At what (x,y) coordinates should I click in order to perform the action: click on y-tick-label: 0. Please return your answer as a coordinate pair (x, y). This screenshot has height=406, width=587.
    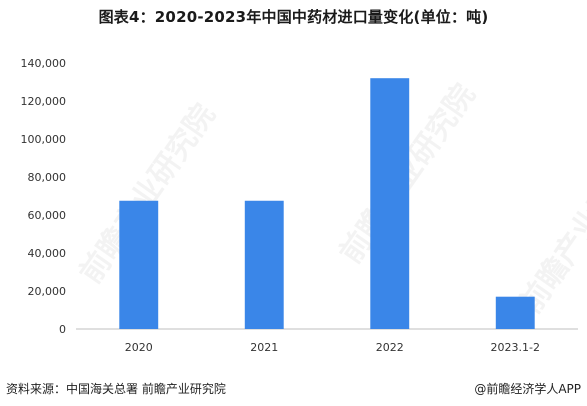
    Looking at the image, I should click on (62, 329).